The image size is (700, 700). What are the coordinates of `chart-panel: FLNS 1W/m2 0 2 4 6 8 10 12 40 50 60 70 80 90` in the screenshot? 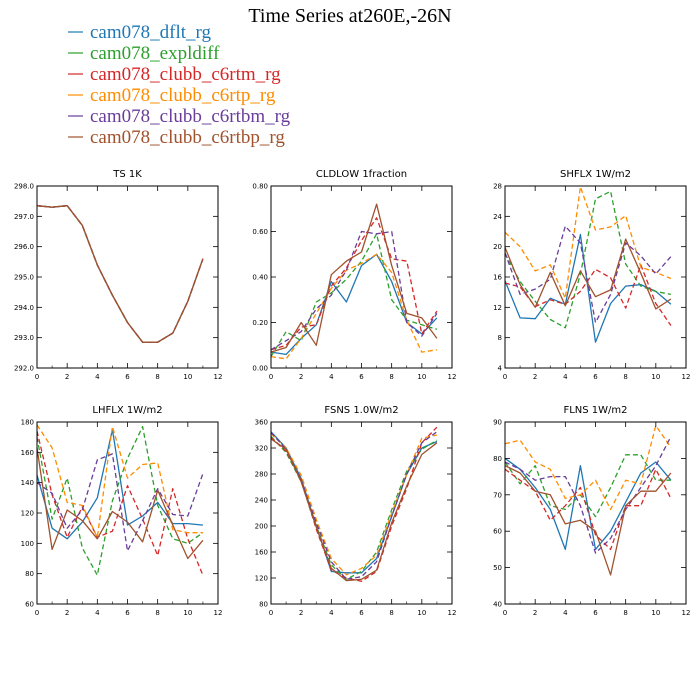 It's located at (591, 511).